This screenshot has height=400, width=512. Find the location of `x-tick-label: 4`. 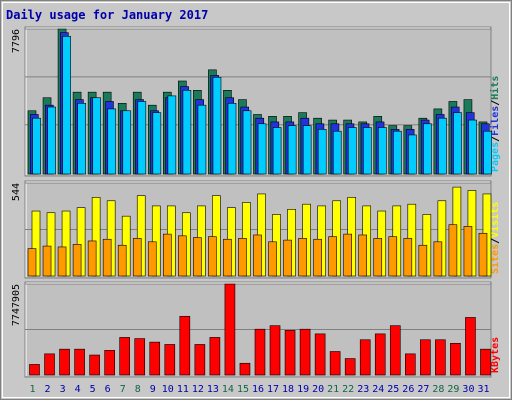

x-tick-label: 4 is located at coordinates (78, 389).